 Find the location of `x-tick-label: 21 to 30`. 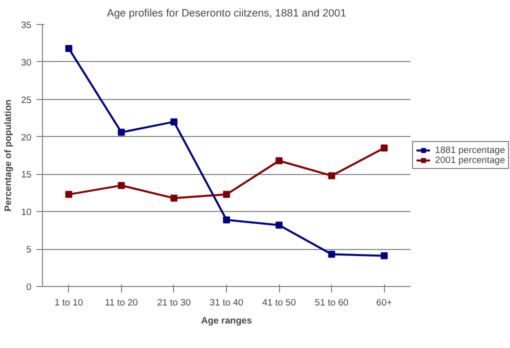

x-tick-label: 21 to 30 is located at coordinates (174, 303).